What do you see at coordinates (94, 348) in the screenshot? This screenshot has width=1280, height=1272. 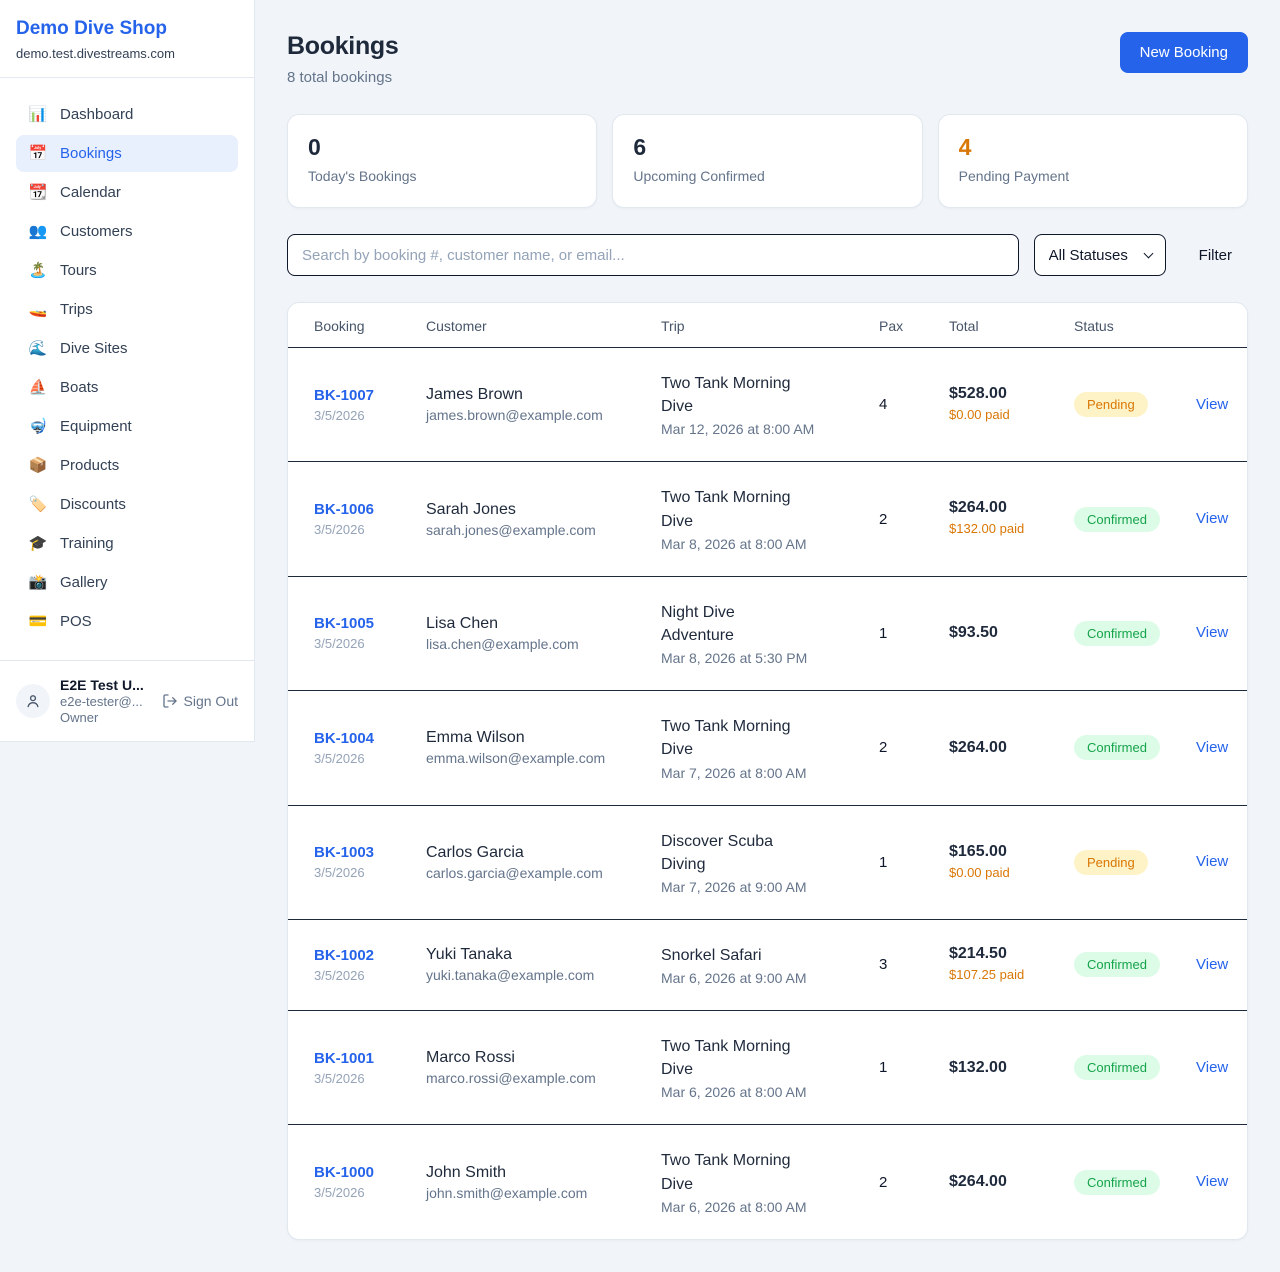 I see `sidebar-item-label: Dive Sites` at bounding box center [94, 348].